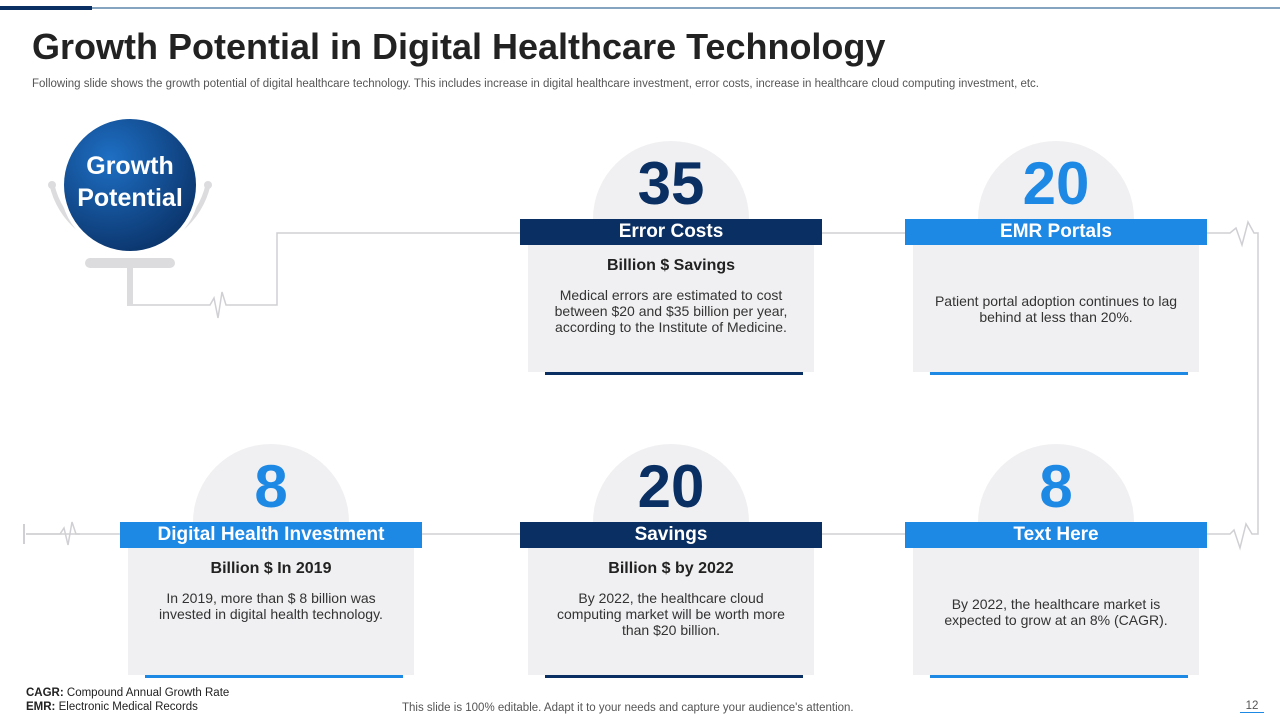 Image resolution: width=1280 pixels, height=720 pixels. I want to click on footnote-term: CAGR:, so click(45, 693).